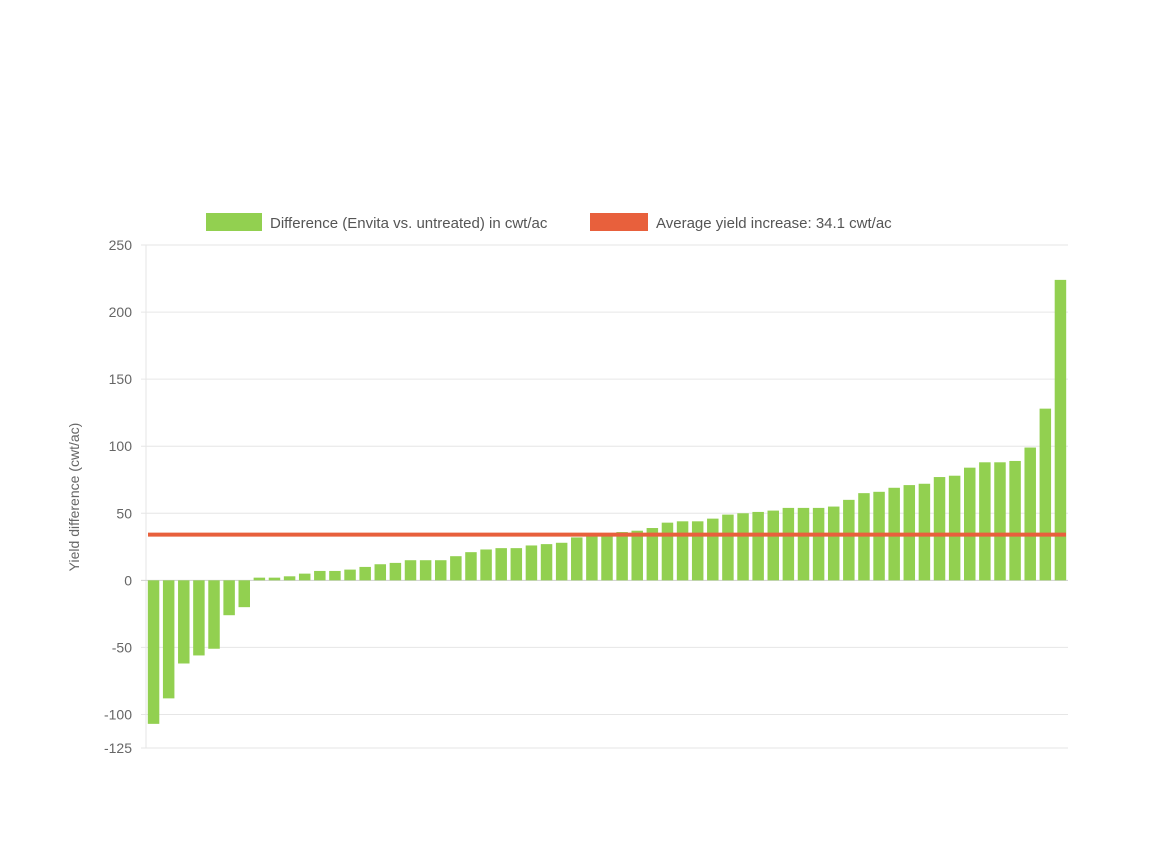 The width and height of the screenshot is (1150, 850). Describe the element at coordinates (234, 222) in the screenshot. I see `legend-swatch-difference` at that location.